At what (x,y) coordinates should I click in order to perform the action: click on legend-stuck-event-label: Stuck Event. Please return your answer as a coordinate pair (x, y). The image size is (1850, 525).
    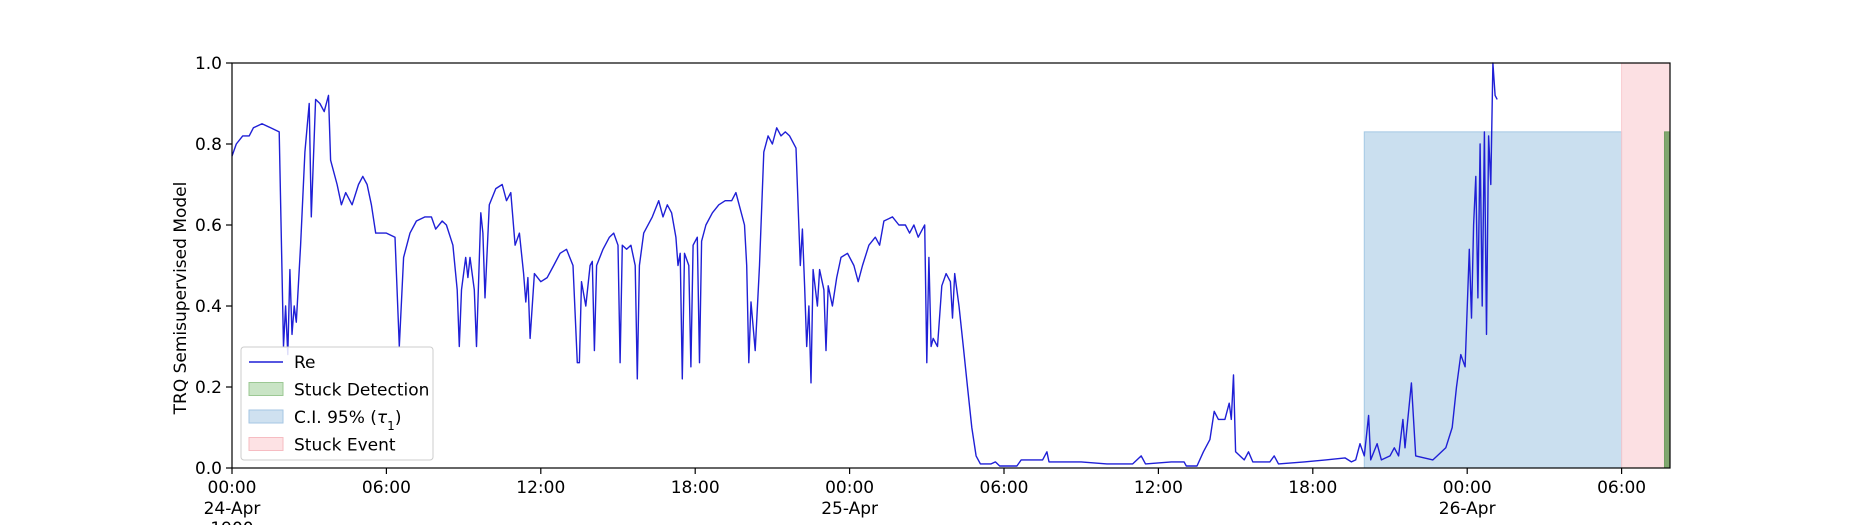
    Looking at the image, I should click on (345, 446).